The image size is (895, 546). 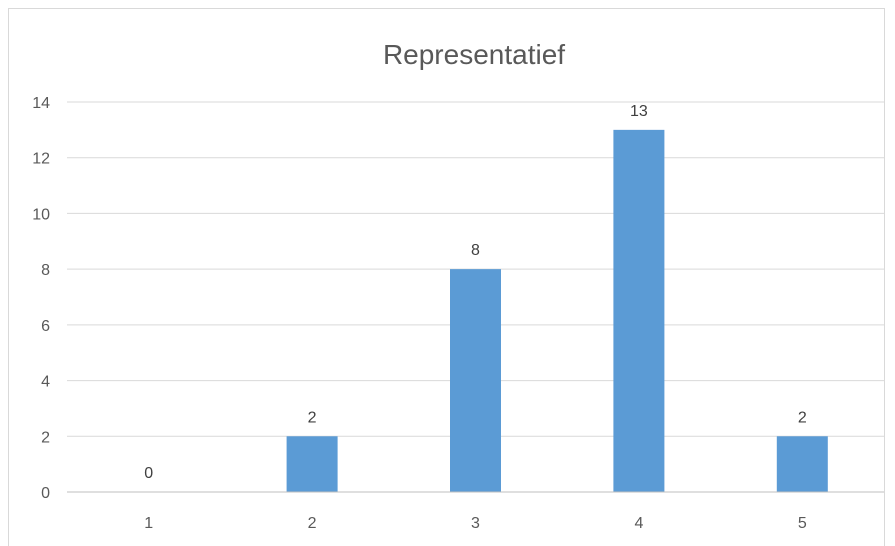 I want to click on x-tick-label: 3, so click(x=475, y=523).